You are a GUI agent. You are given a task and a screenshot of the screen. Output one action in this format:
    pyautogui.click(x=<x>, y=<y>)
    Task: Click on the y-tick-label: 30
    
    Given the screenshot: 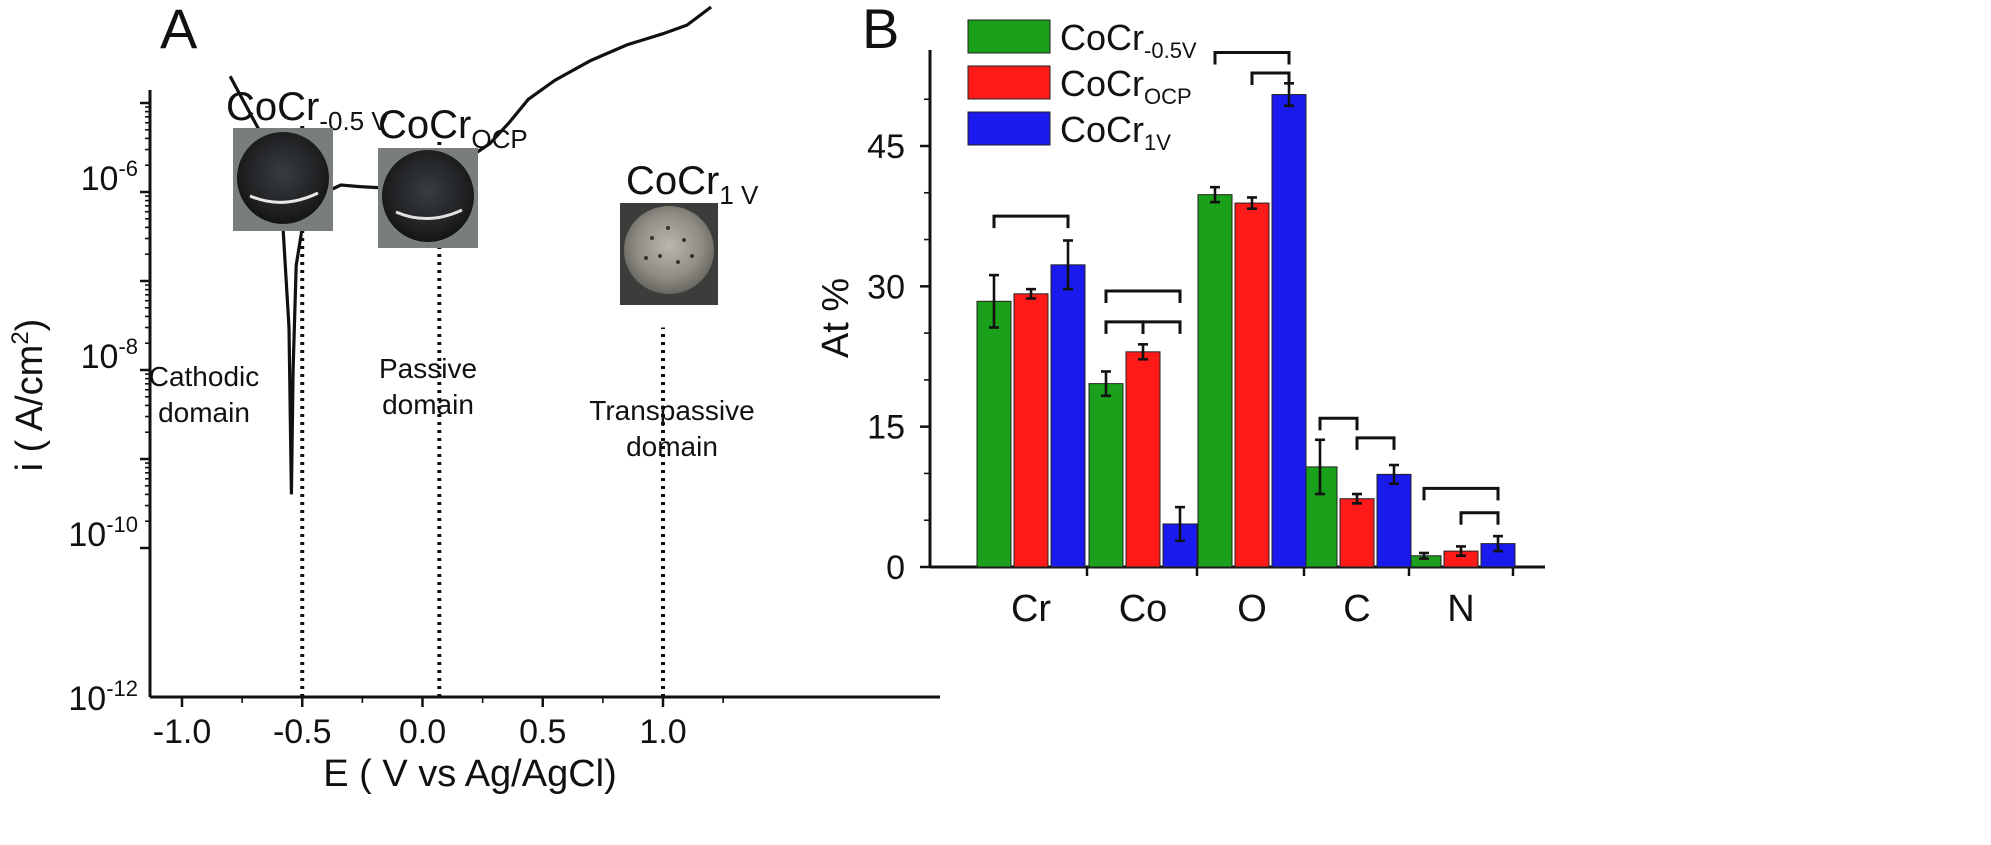 What is the action you would take?
    pyautogui.click(x=886, y=287)
    